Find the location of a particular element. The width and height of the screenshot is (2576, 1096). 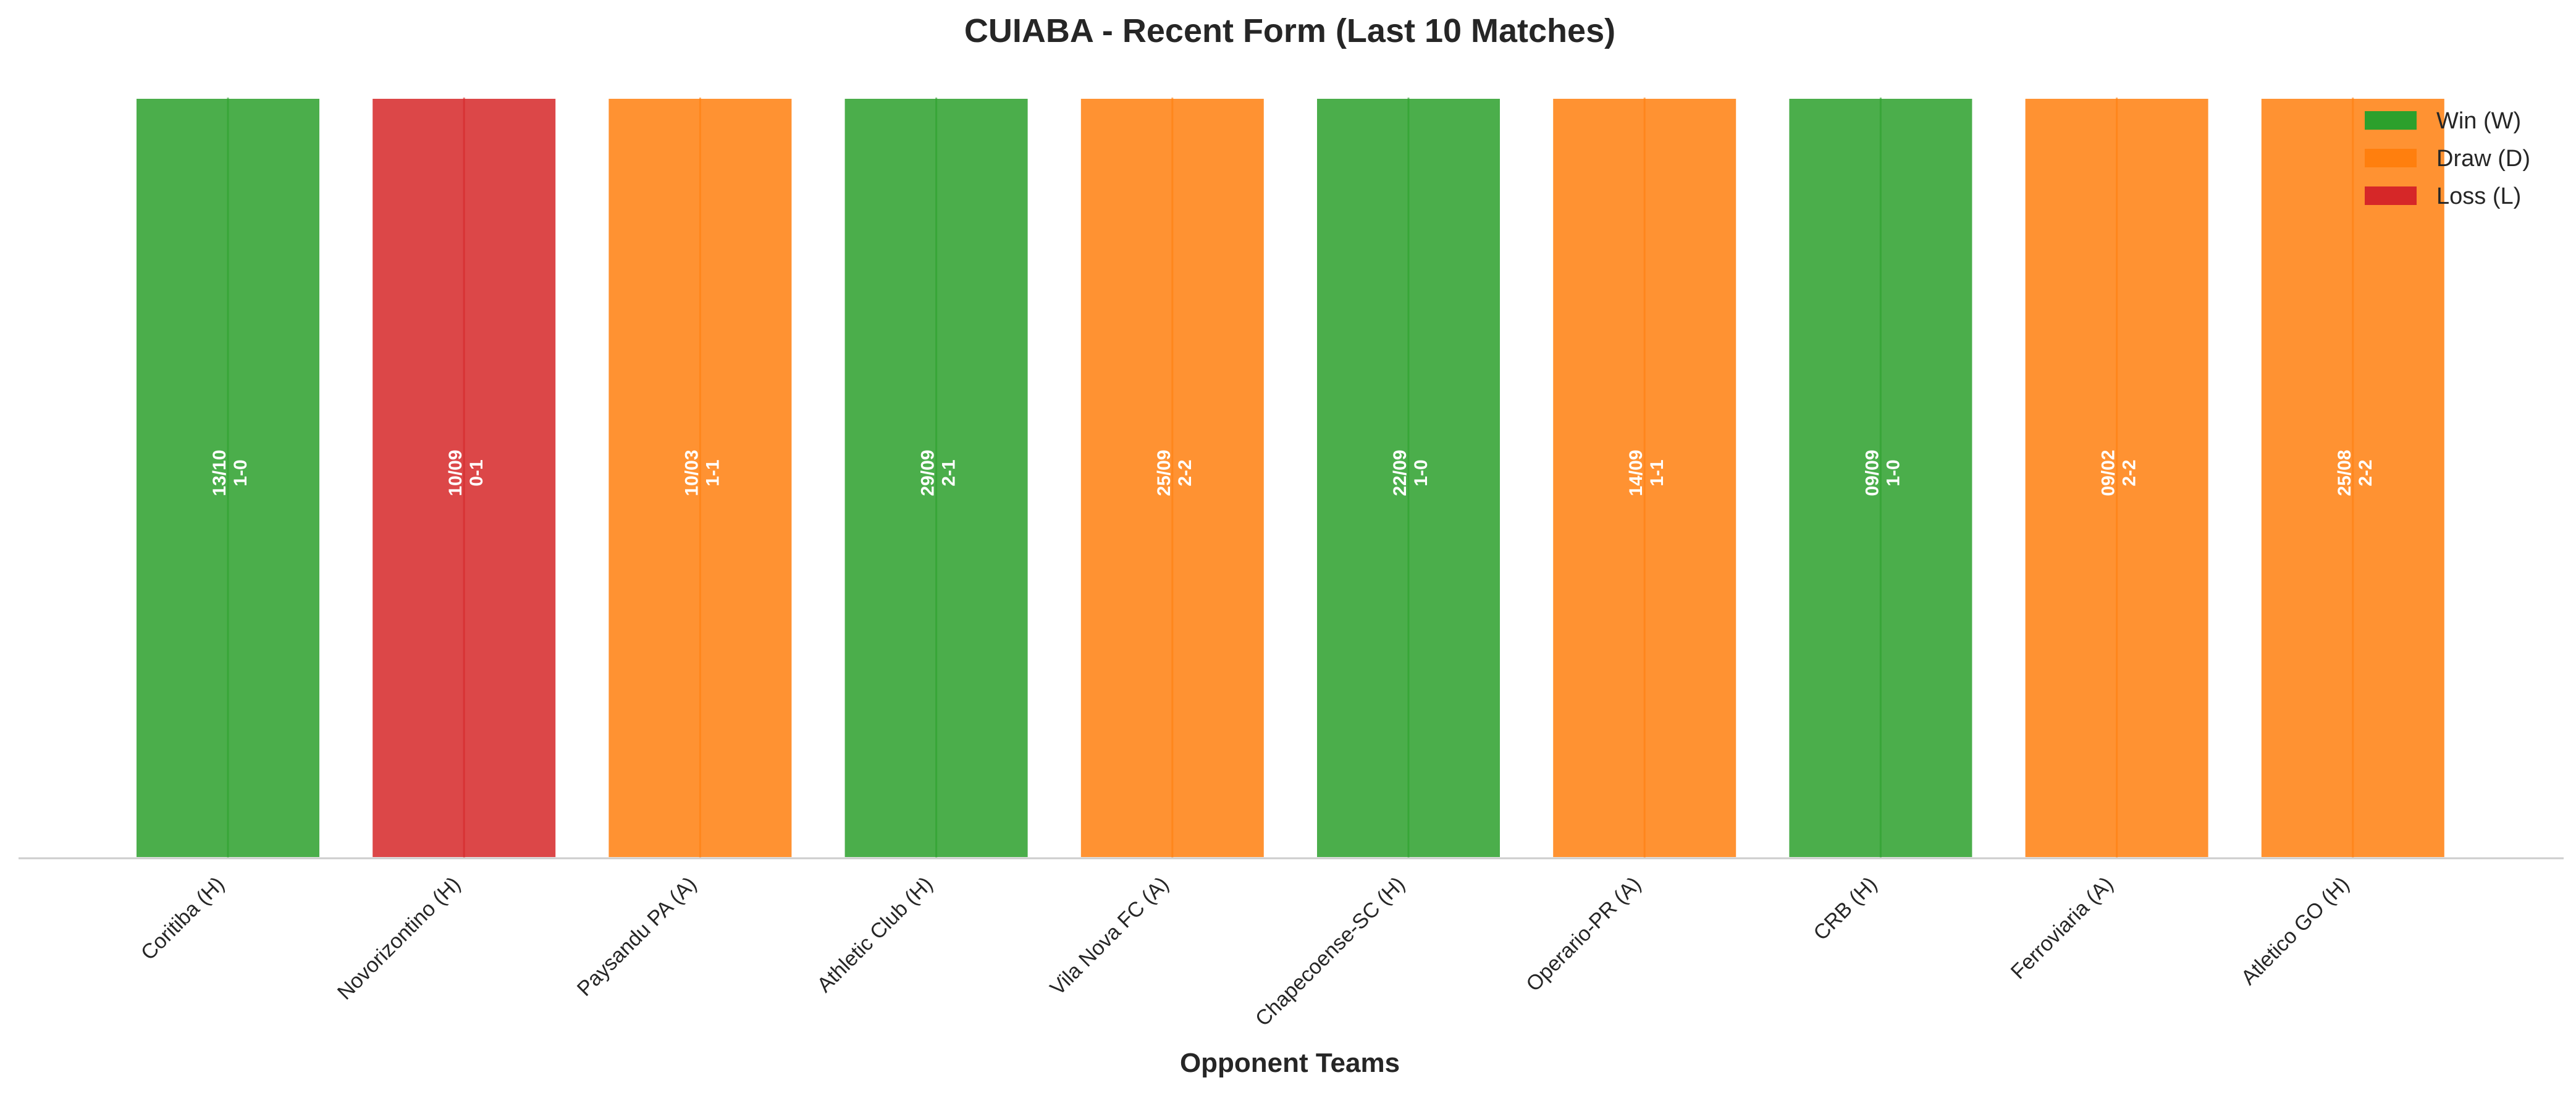

bar-data-label: 10/031-1 is located at coordinates (702, 473).